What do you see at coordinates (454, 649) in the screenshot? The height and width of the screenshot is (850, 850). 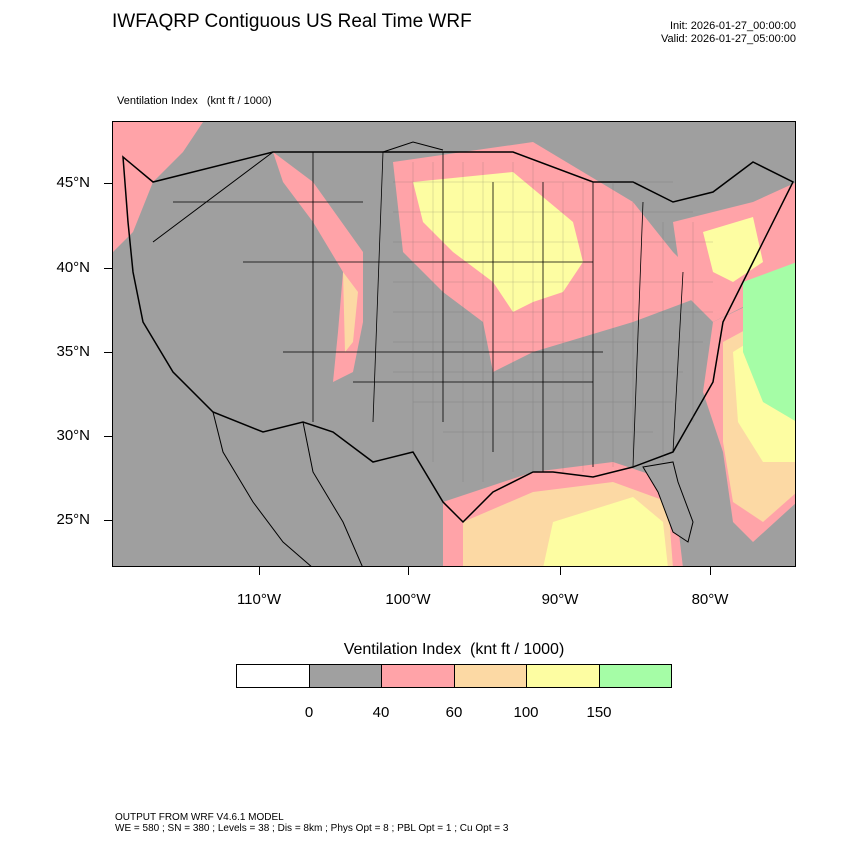 I see `legend-title: Ventilation Index (knt ft / 1000)` at bounding box center [454, 649].